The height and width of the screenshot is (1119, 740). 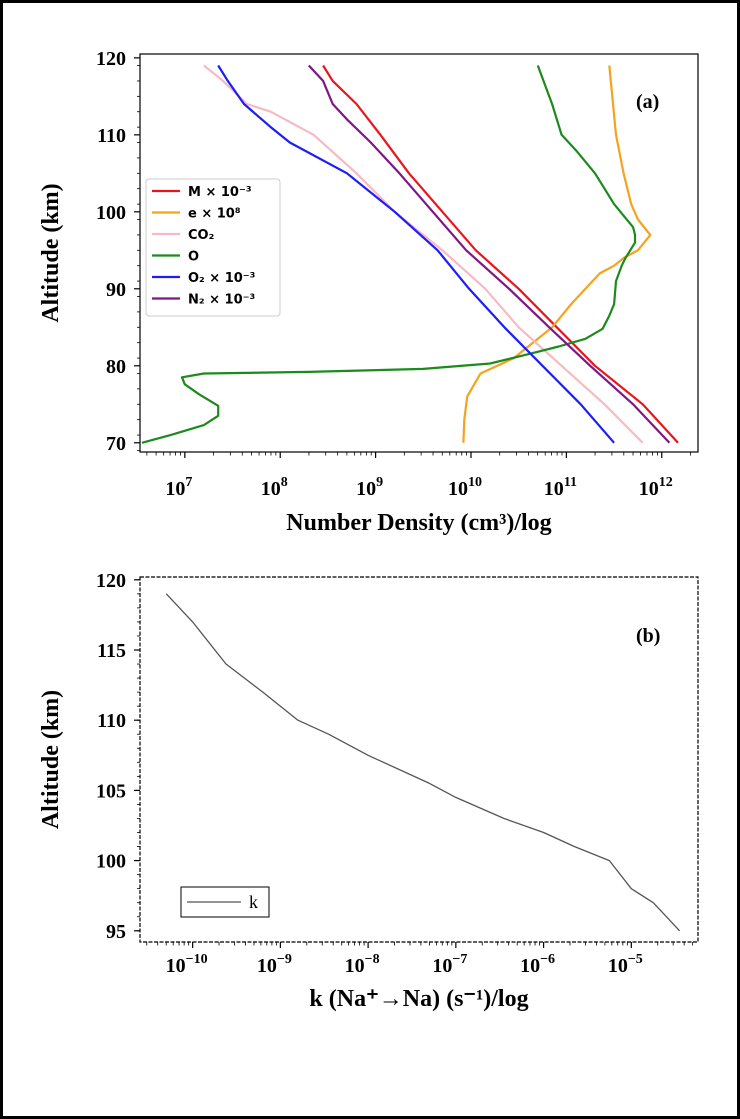 I want to click on panel-b-label: (b), so click(x=648, y=636).